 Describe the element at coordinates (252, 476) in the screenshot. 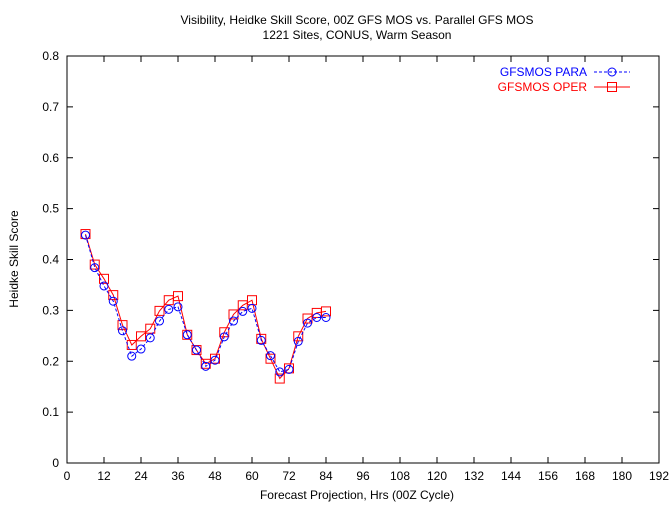

I see `x-tick-label: 60` at that location.